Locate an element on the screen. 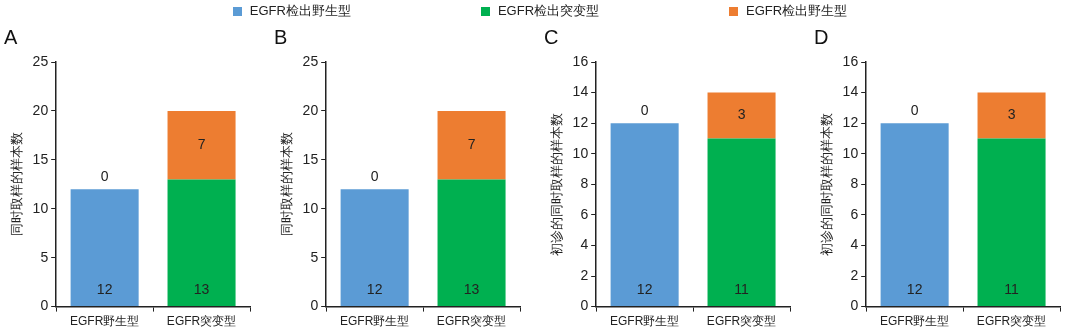 Image resolution: width=1080 pixels, height=336 pixels. chart-title: B is located at coordinates (281, 37).